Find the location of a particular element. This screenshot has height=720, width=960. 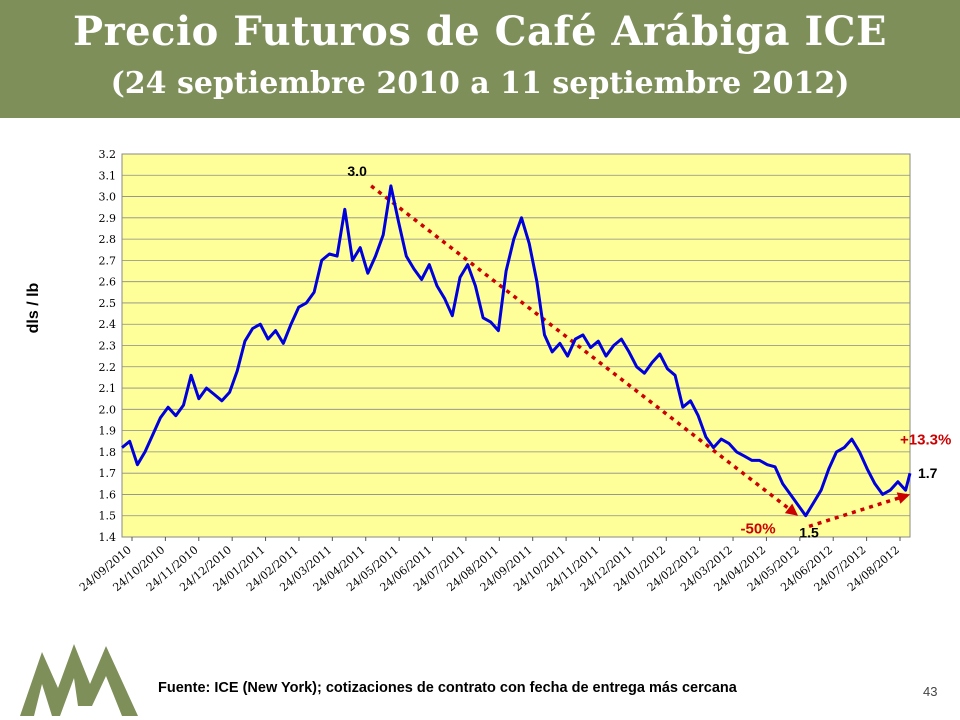

y-tick-label: 2.9 is located at coordinates (108, 218).